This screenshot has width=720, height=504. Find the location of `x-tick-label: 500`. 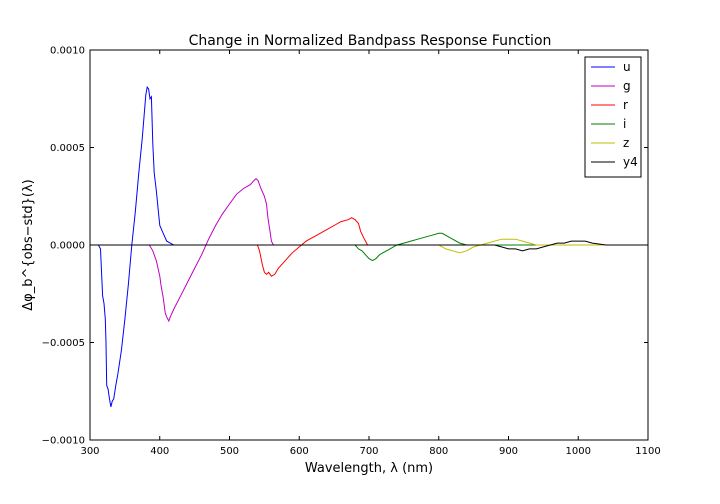

x-tick-label: 500 is located at coordinates (229, 451).